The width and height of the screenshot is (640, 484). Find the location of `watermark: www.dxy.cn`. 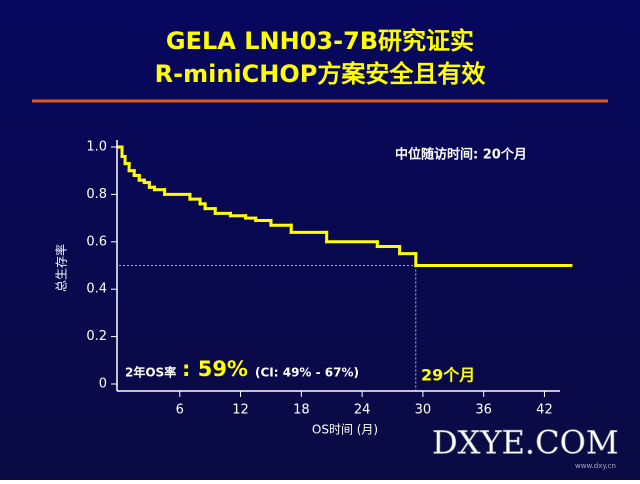

watermark: www.dxy.cn is located at coordinates (595, 466).